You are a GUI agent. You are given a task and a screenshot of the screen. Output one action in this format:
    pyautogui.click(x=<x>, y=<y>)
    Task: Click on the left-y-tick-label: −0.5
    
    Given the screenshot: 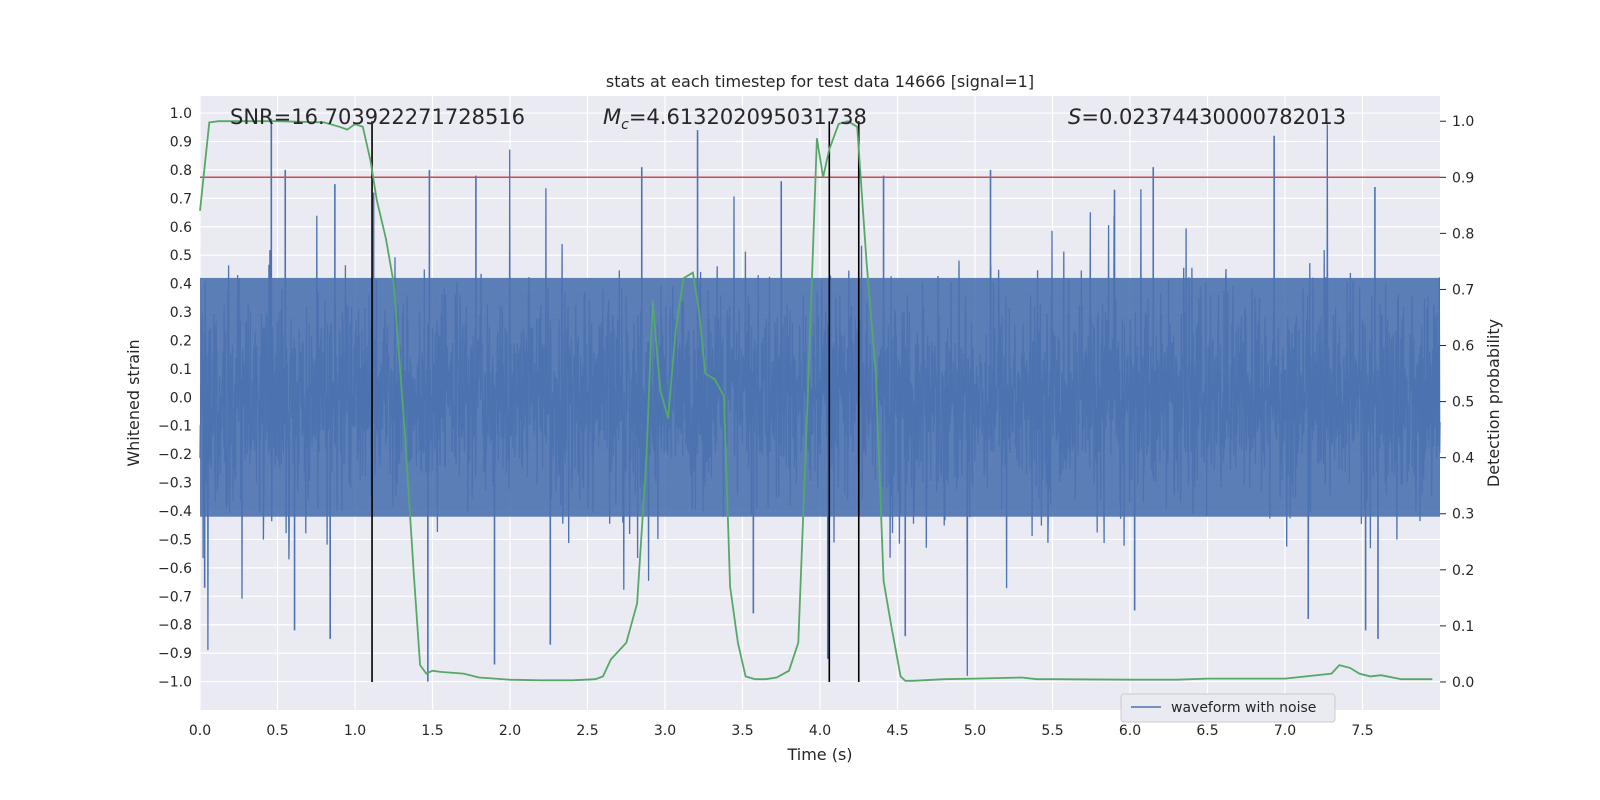 What is the action you would take?
    pyautogui.click(x=175, y=540)
    